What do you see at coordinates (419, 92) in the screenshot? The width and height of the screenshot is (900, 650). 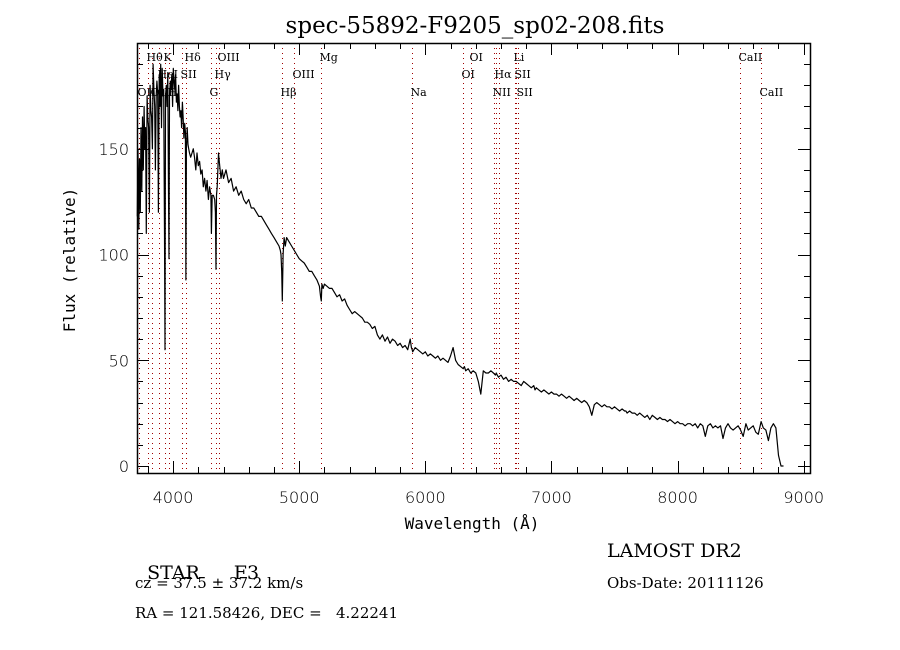 I see `line-marker-label-Na: Na` at bounding box center [419, 92].